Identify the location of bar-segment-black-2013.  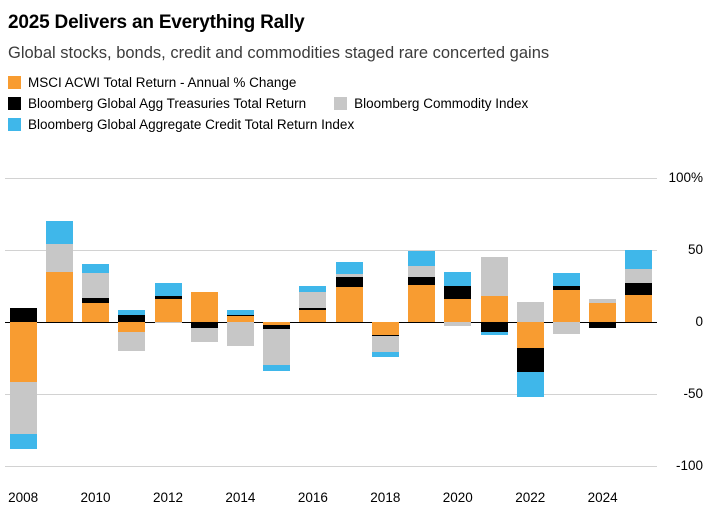
(204, 325).